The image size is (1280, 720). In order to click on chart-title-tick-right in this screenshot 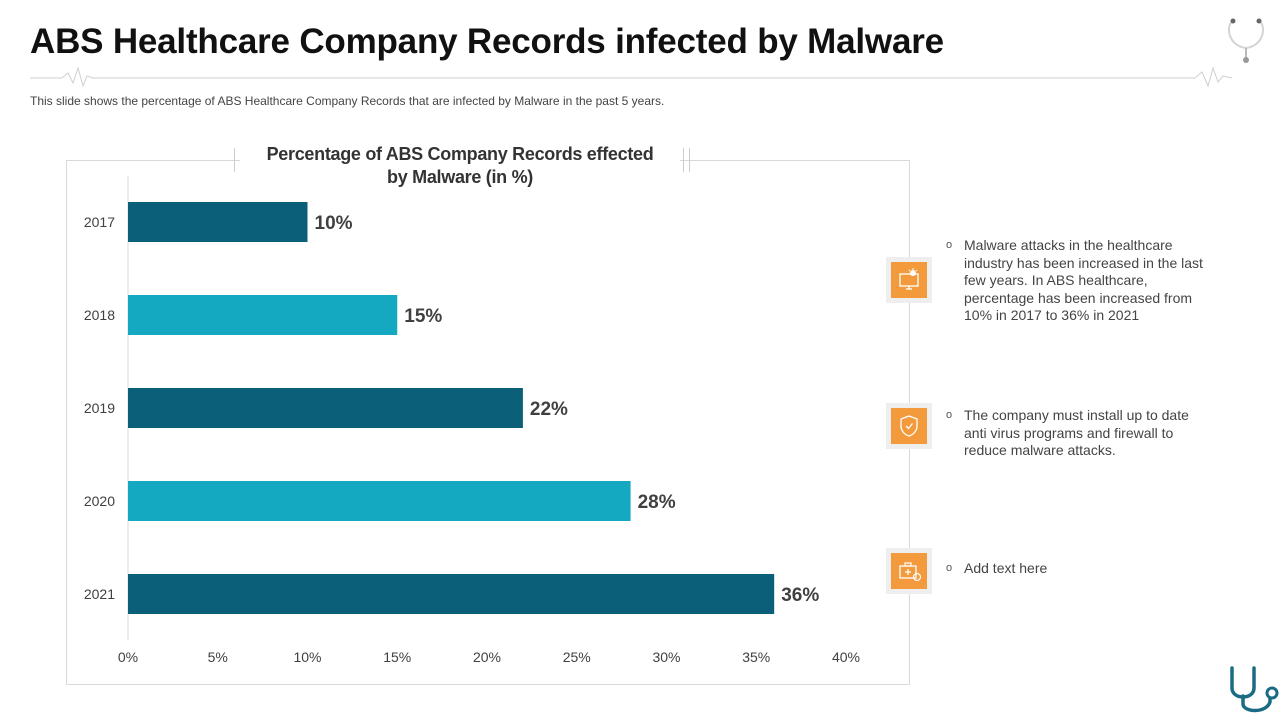, I will do `click(686, 160)`.